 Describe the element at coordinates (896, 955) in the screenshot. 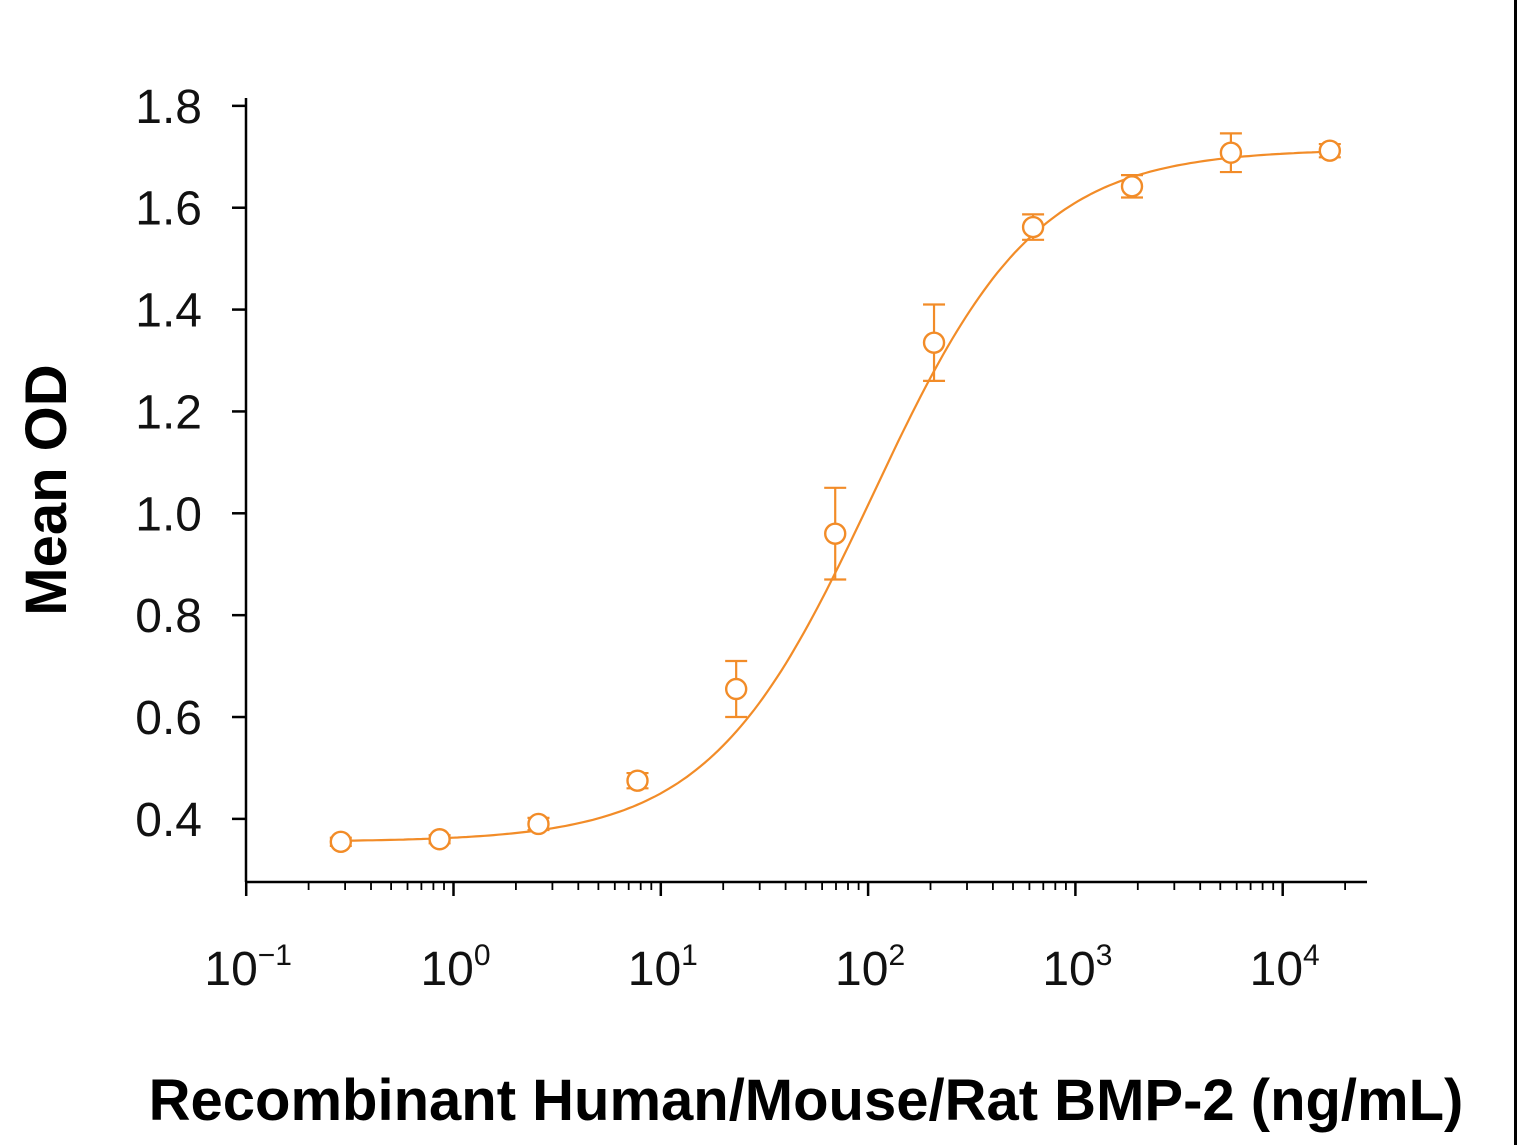

I see `x-tick-exponent: 2` at that location.